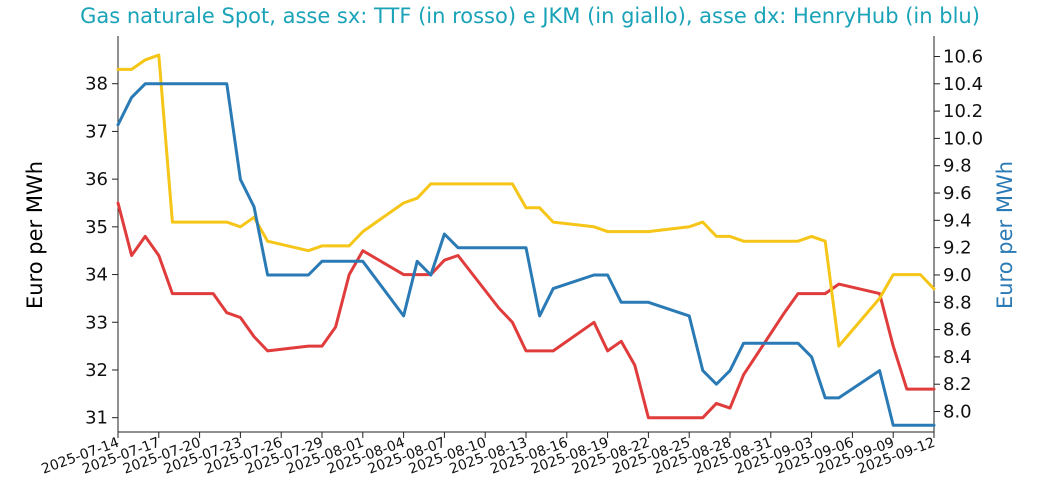  What do you see at coordinates (96, 179) in the screenshot?
I see `y-left-tick-label: 36` at bounding box center [96, 179].